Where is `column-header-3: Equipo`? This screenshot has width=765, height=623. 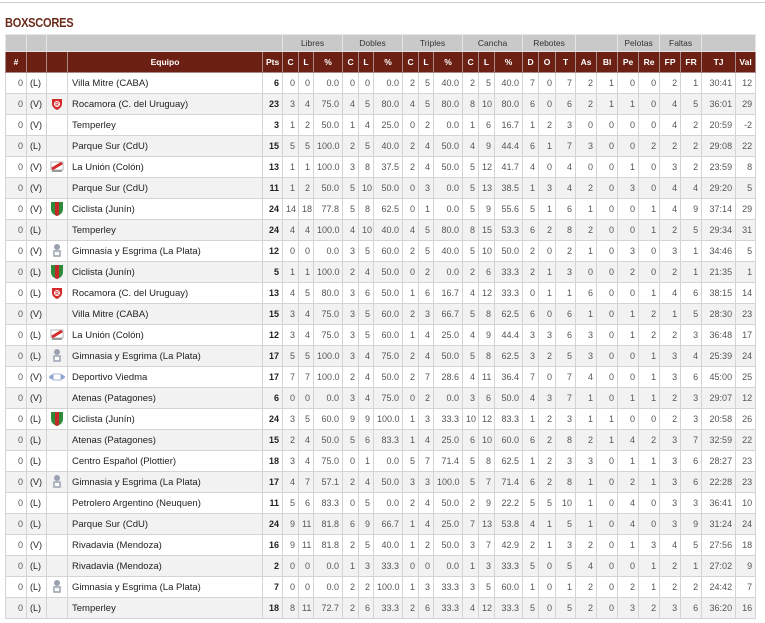 column-header-3: Equipo is located at coordinates (165, 62).